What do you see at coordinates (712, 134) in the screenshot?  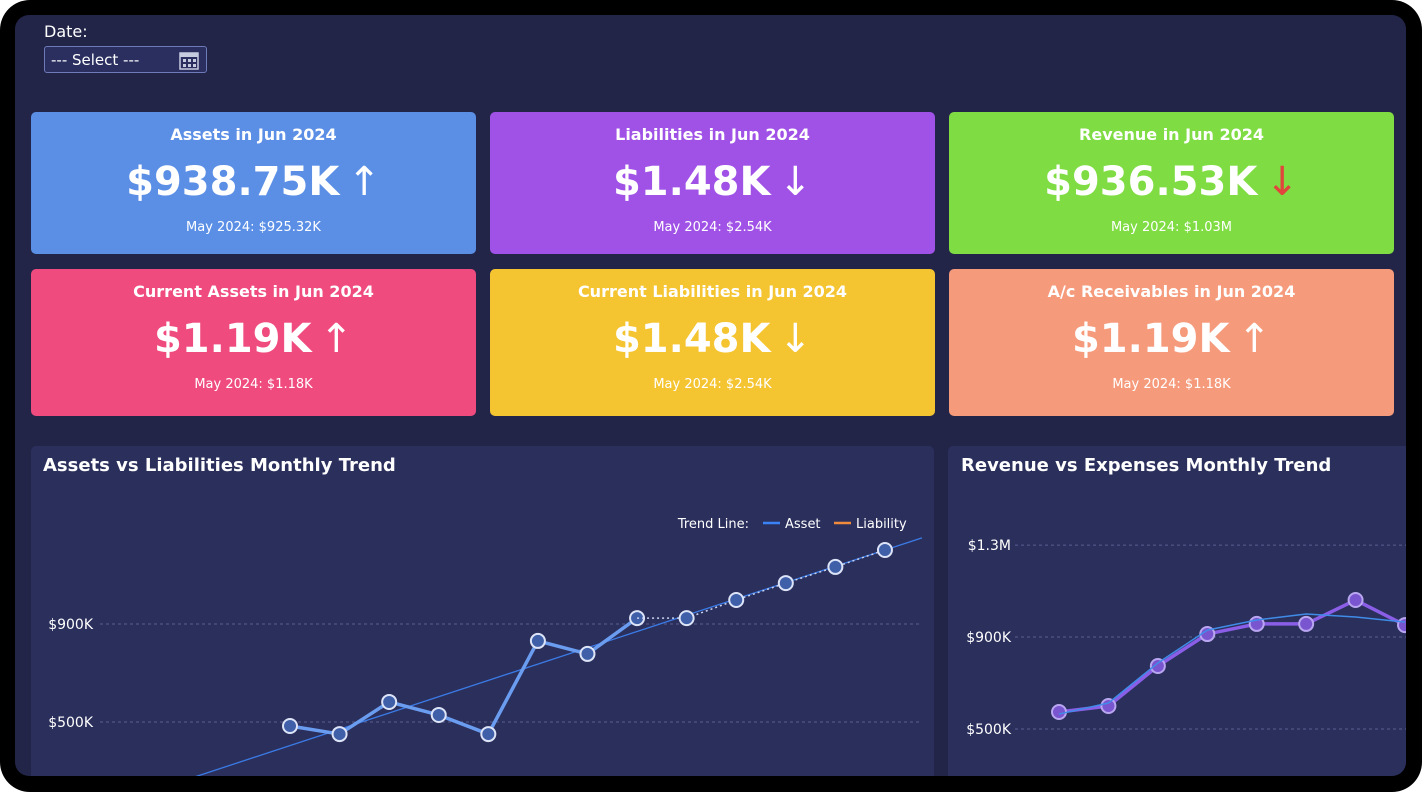 I see `card-title: Liabilities in Jun 2024` at bounding box center [712, 134].